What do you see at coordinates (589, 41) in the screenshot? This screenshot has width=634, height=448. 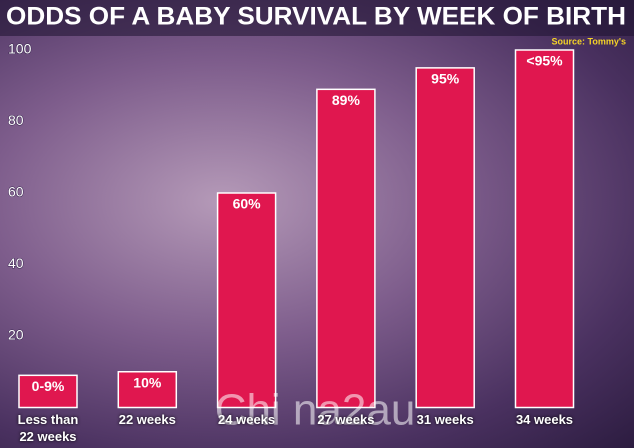 I see `source: Source: Tommy's` at bounding box center [589, 41].